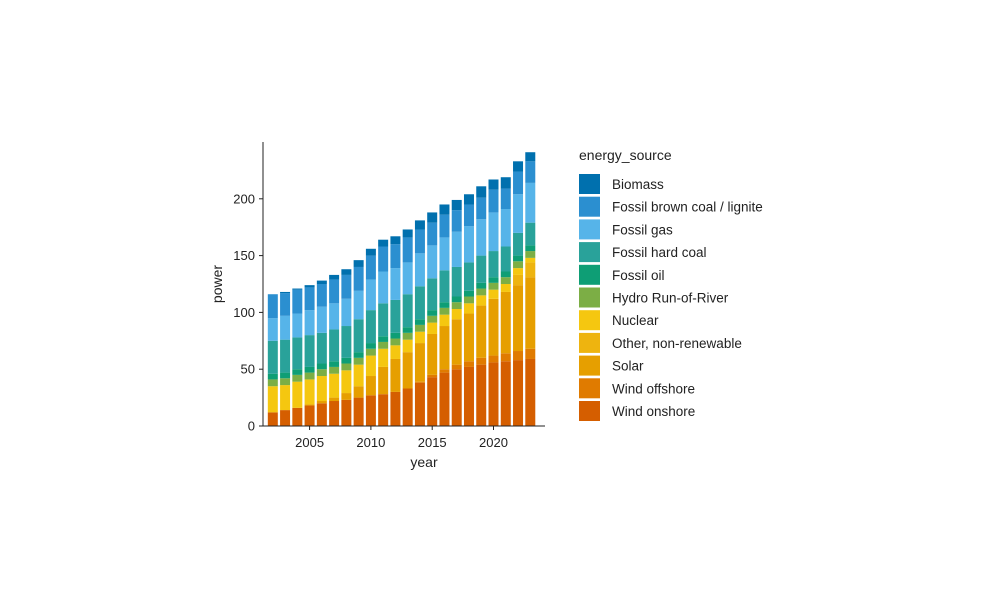 The width and height of the screenshot is (991, 612). I want to click on x-tick-label: 2015, so click(432, 442).